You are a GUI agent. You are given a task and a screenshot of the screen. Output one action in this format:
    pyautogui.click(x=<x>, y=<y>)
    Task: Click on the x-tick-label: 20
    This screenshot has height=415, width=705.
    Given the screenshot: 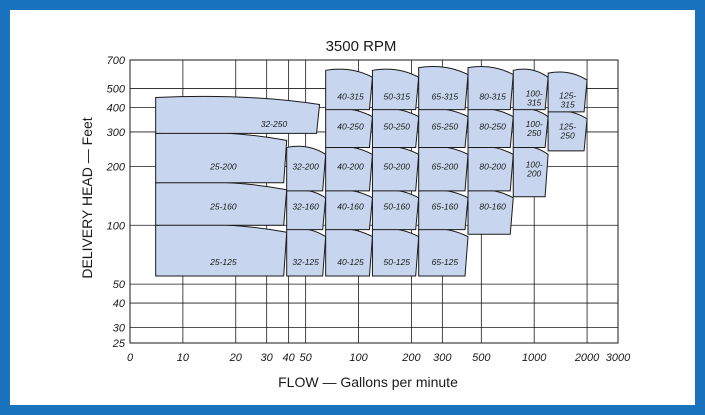 What is the action you would take?
    pyautogui.click(x=236, y=358)
    